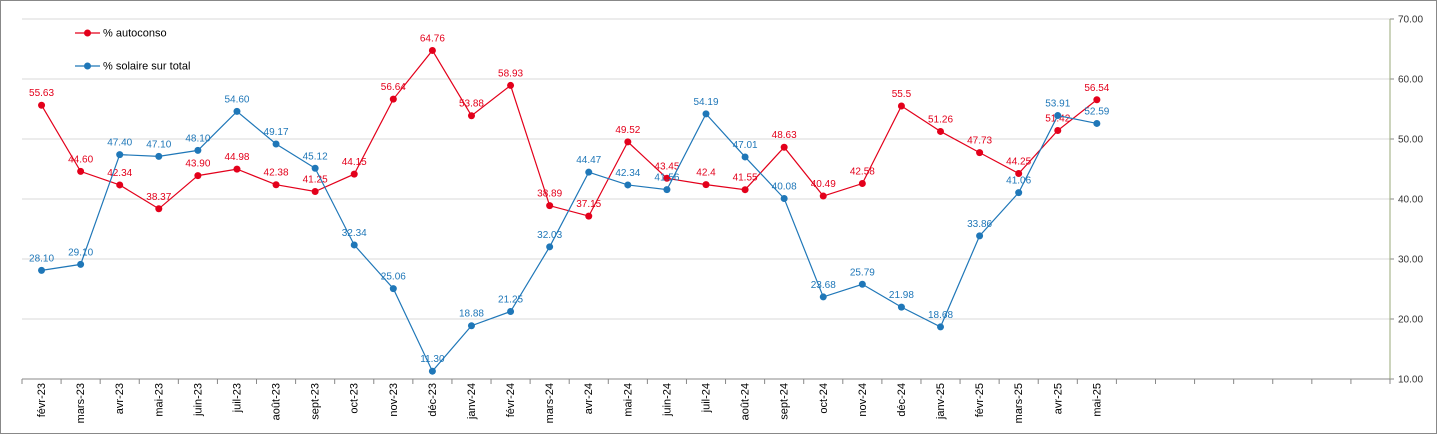 This screenshot has width=1437, height=434. What do you see at coordinates (393, 277) in the screenshot?
I see `data-label: 25.06` at bounding box center [393, 277].